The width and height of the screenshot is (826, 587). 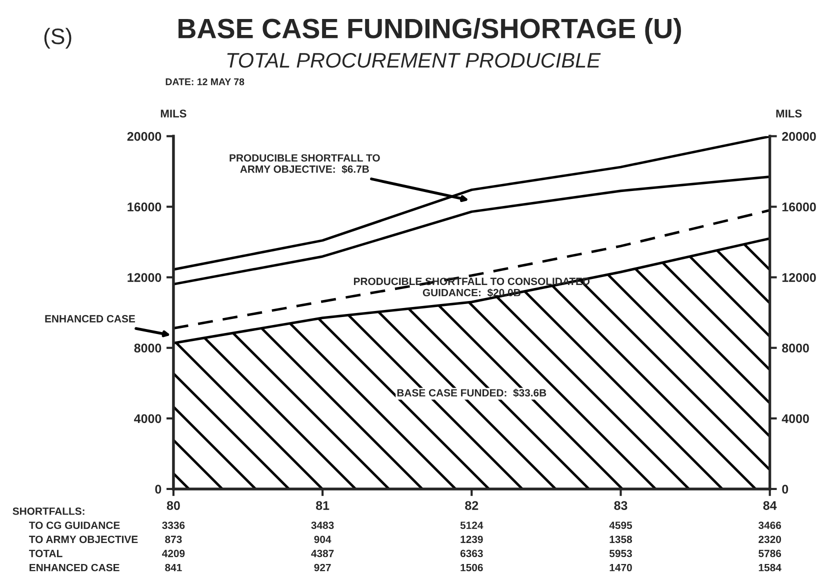 I want to click on y2-tick-label: 4000, so click(x=795, y=419).